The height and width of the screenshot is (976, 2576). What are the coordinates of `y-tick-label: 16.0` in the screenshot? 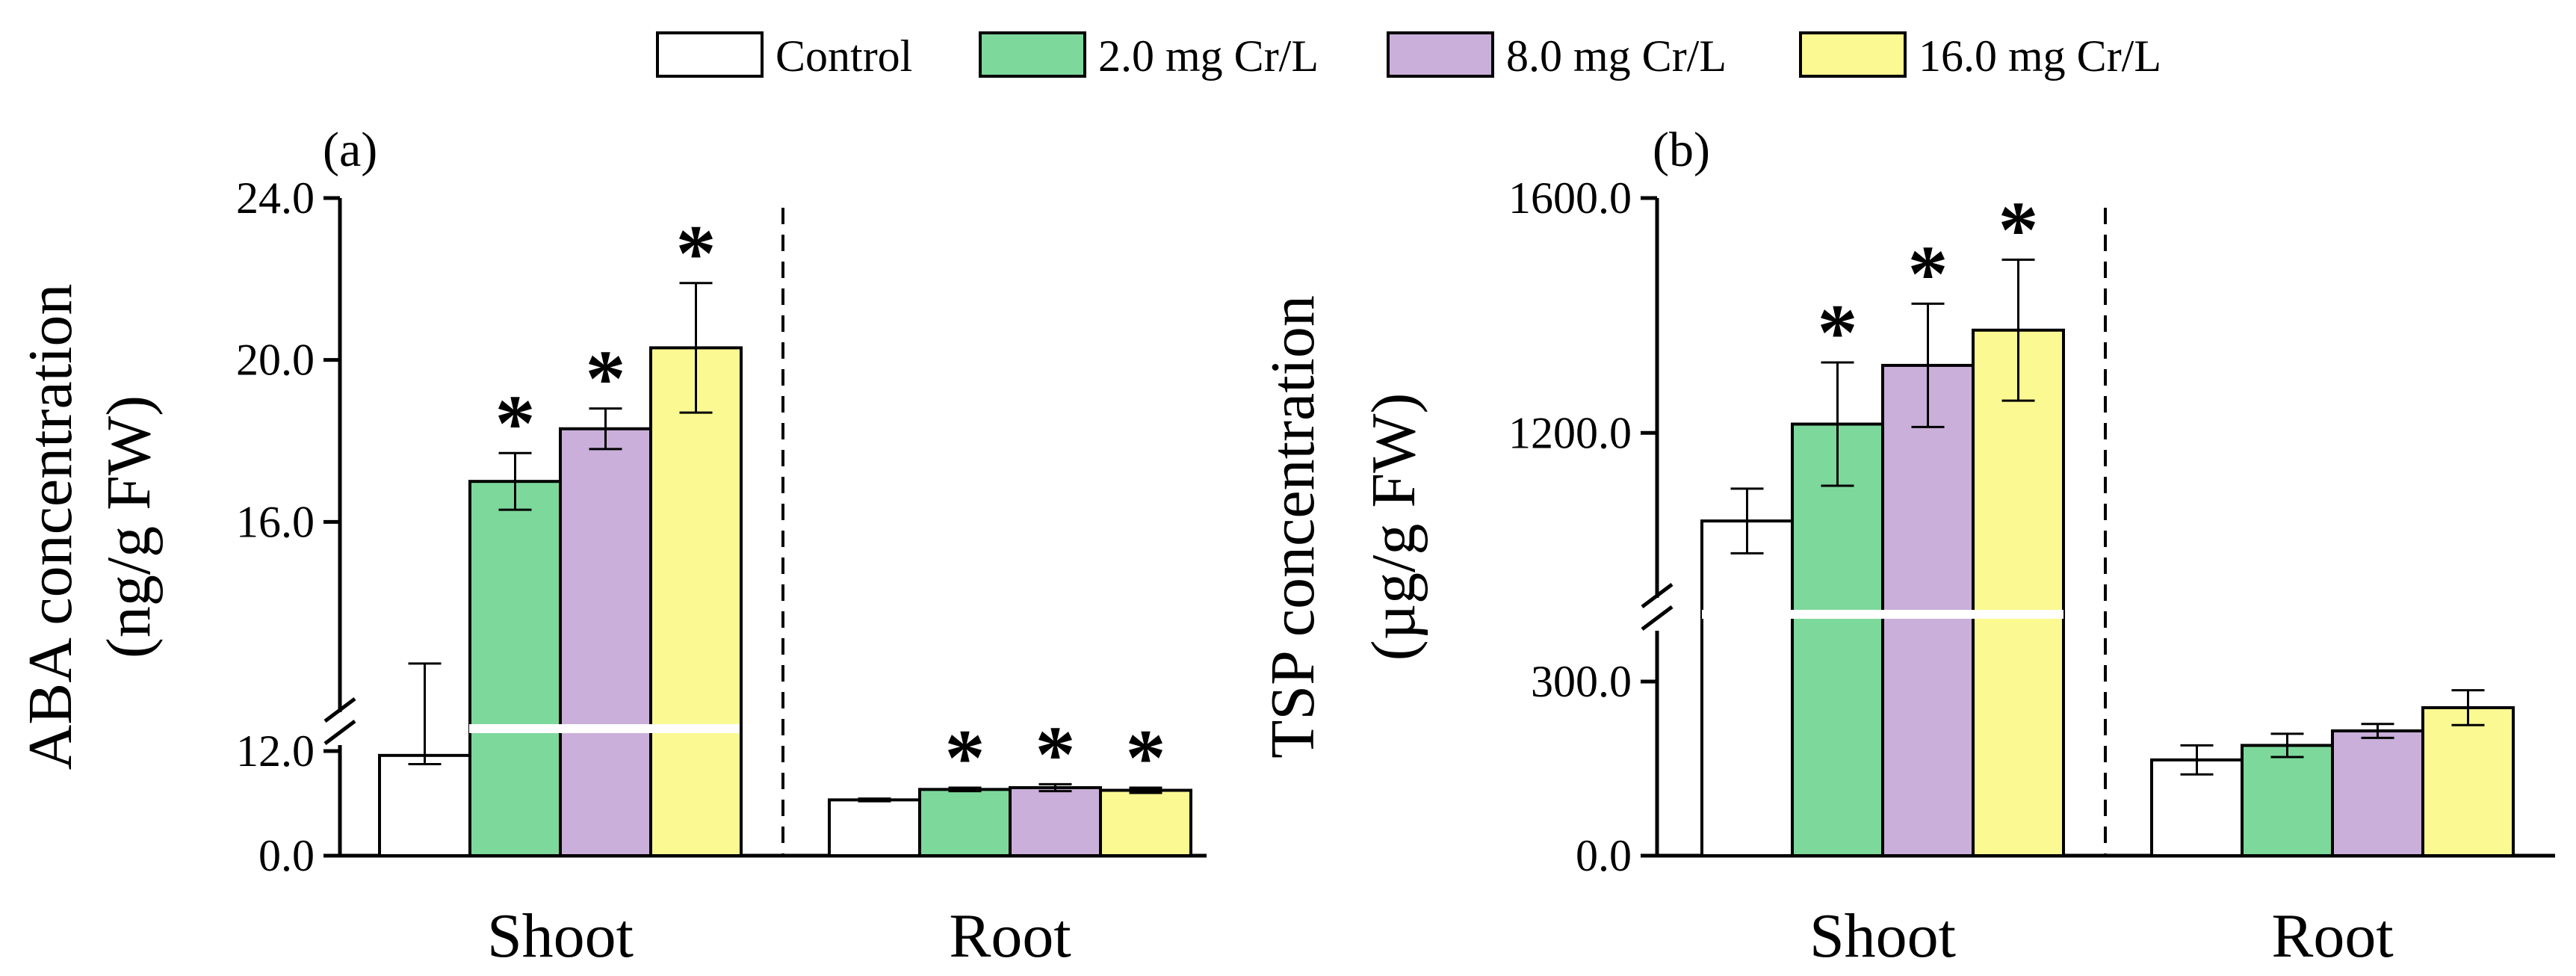 It's located at (275, 521).